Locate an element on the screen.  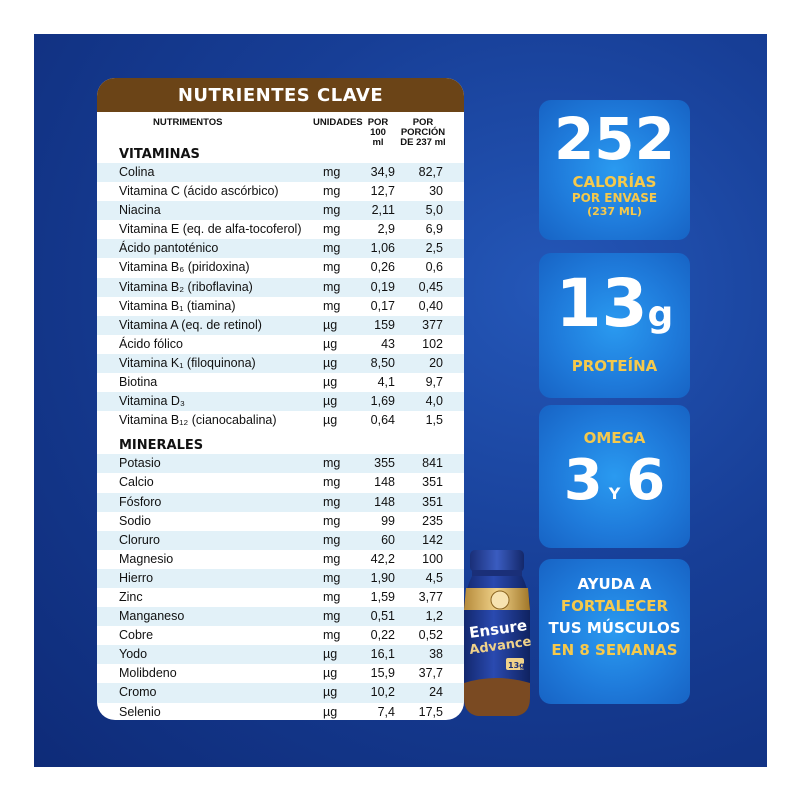
nutrient-name: Vitamina C (ácido ascórbico) is located at coordinates (199, 191).